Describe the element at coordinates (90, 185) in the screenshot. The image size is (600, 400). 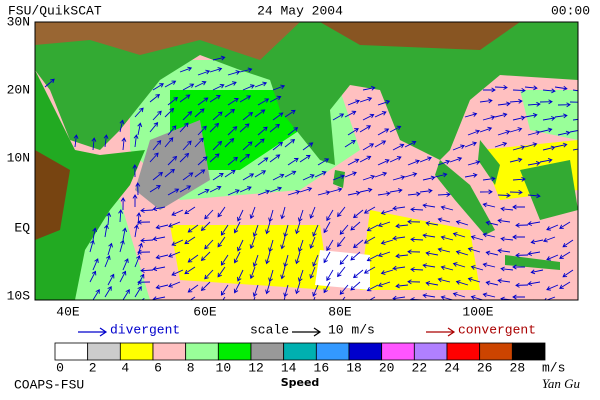
I see `land` at that location.